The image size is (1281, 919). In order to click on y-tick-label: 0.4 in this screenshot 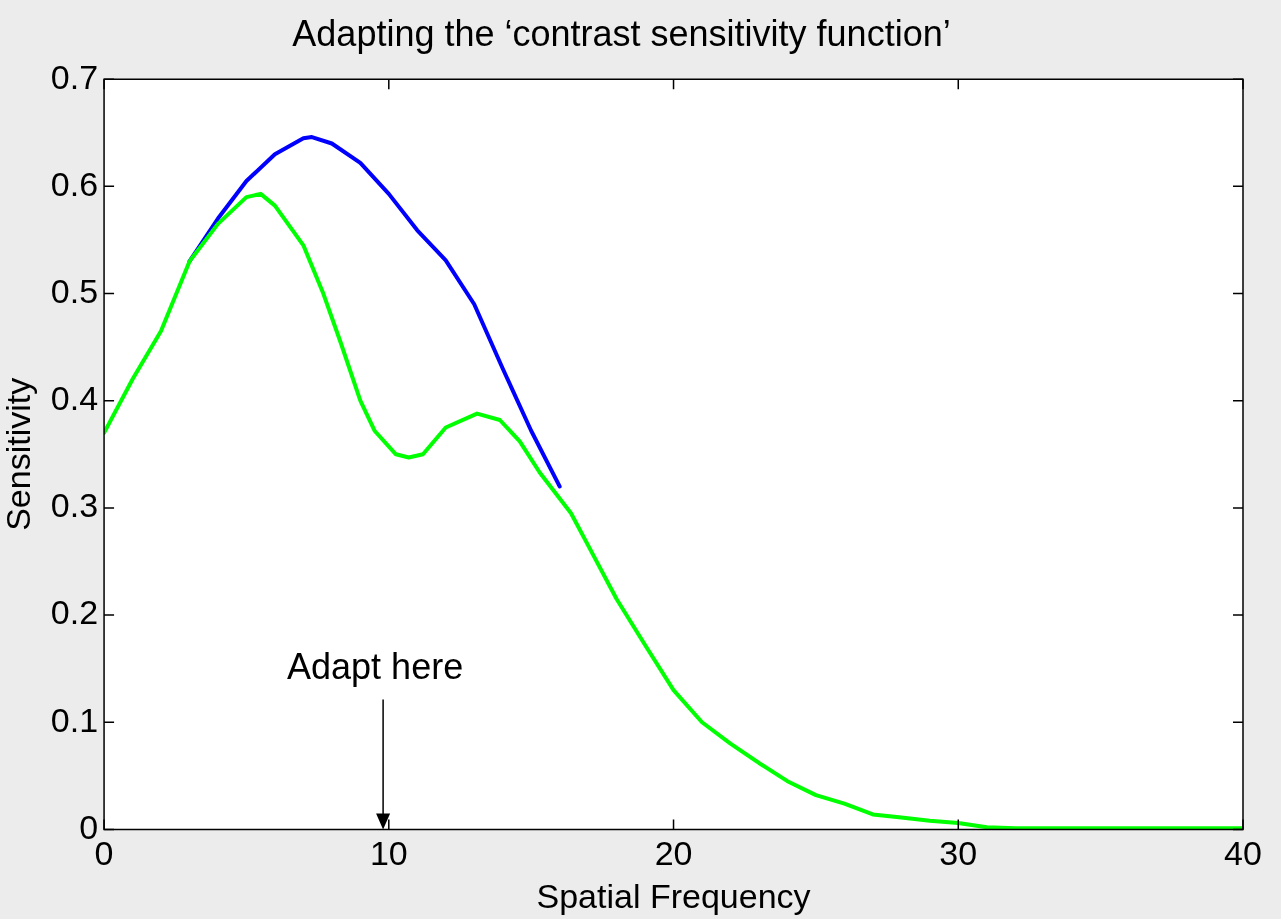, I will do `click(74, 398)`.